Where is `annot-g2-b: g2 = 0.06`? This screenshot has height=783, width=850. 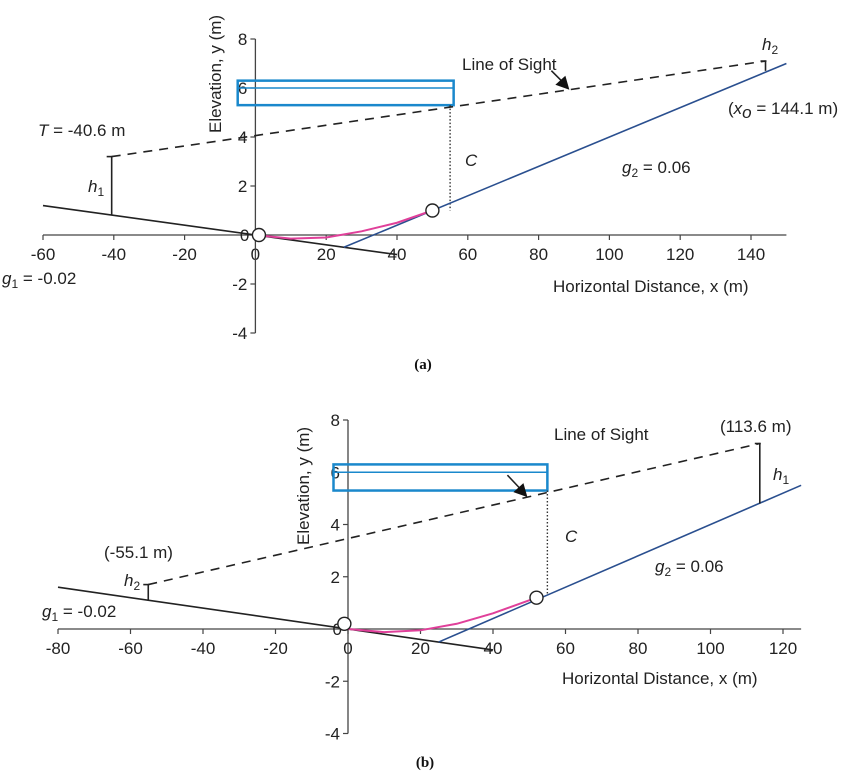 annot-g2-b: g2 = 0.06 is located at coordinates (689, 568).